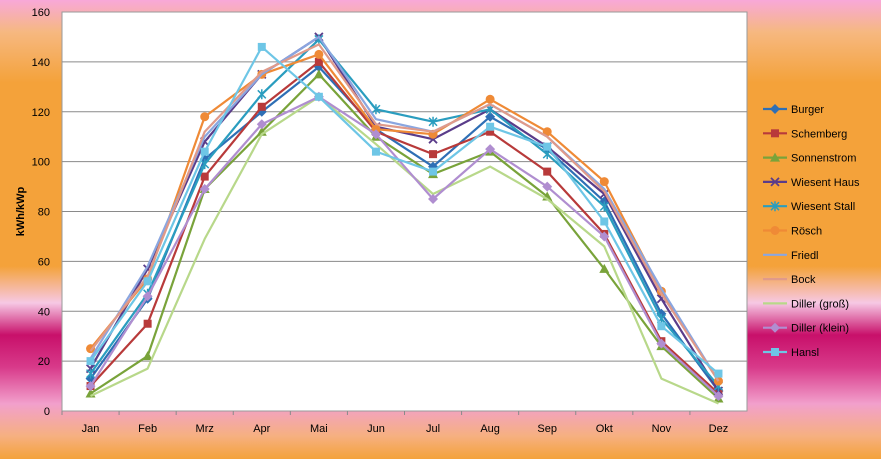 The image size is (881, 459). Describe the element at coordinates (775, 133) in the screenshot. I see `legend-marker-schemberg` at that location.